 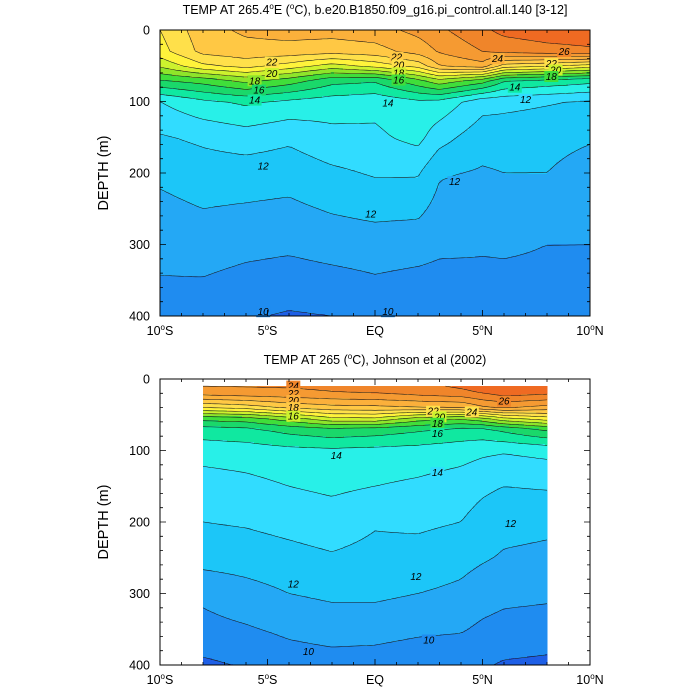 I want to click on contour-label: 20, so click(x=271, y=74).